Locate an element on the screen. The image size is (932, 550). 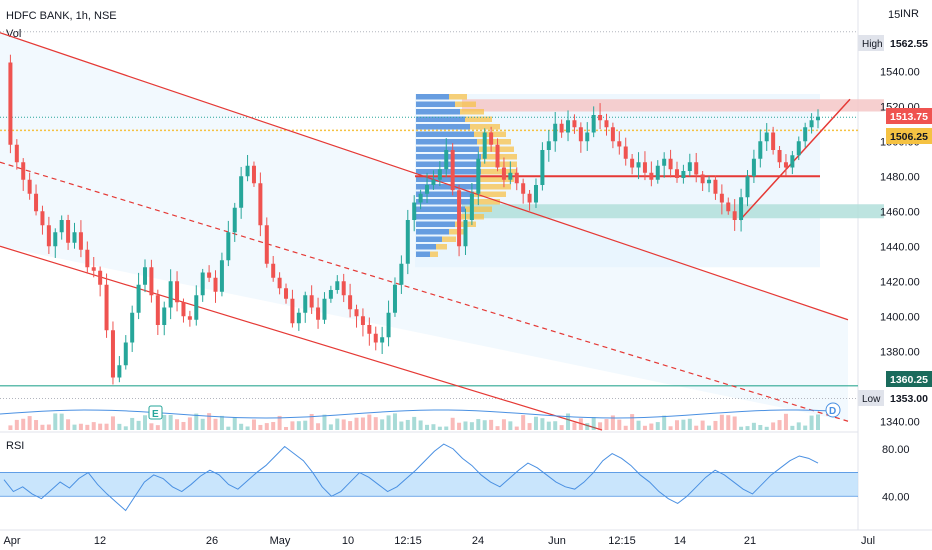
demand-zone is located at coordinates (673, 211).